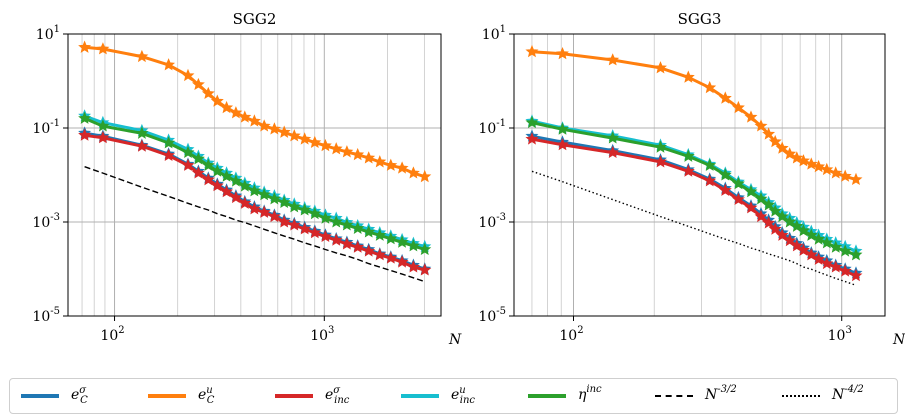 This screenshot has width=905, height=419. Describe the element at coordinates (898, 340) in the screenshot. I see `x-axis-label: N` at that location.